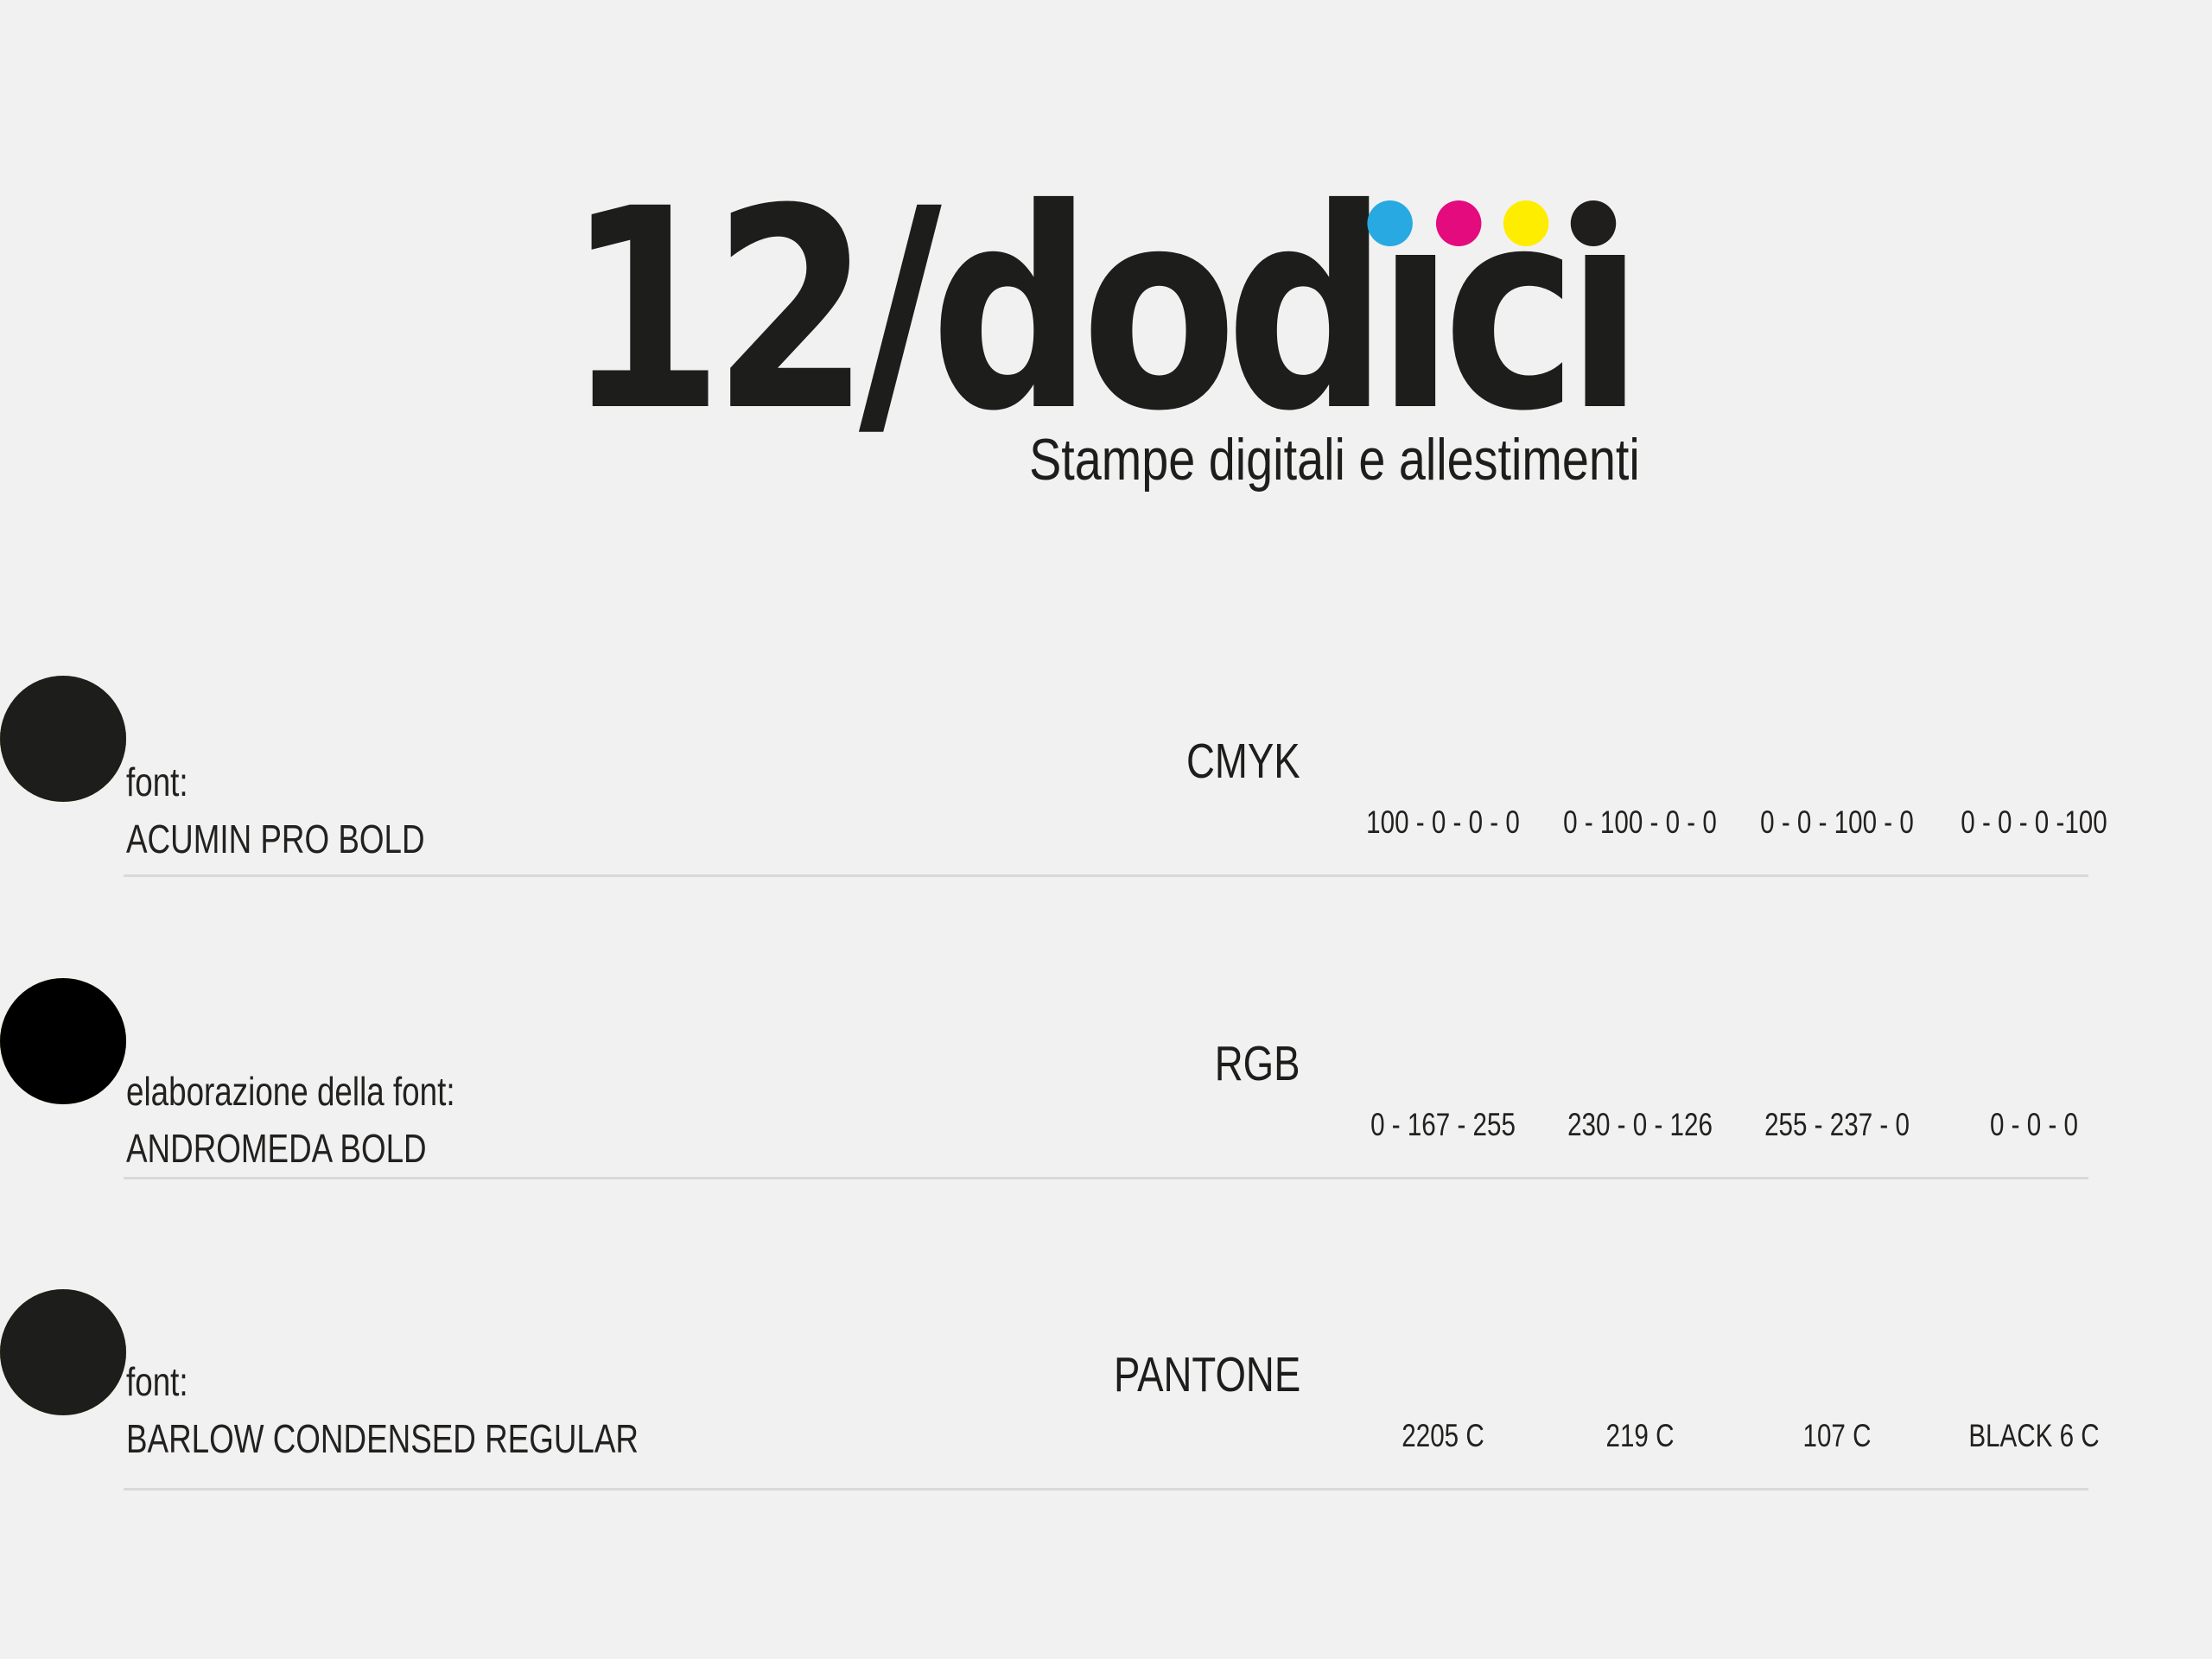 The width and height of the screenshot is (2212, 1659). Describe the element at coordinates (1837, 1124) in the screenshot. I see `swatch-value-rgb-yellow: 255 - 237 - 0` at that location.